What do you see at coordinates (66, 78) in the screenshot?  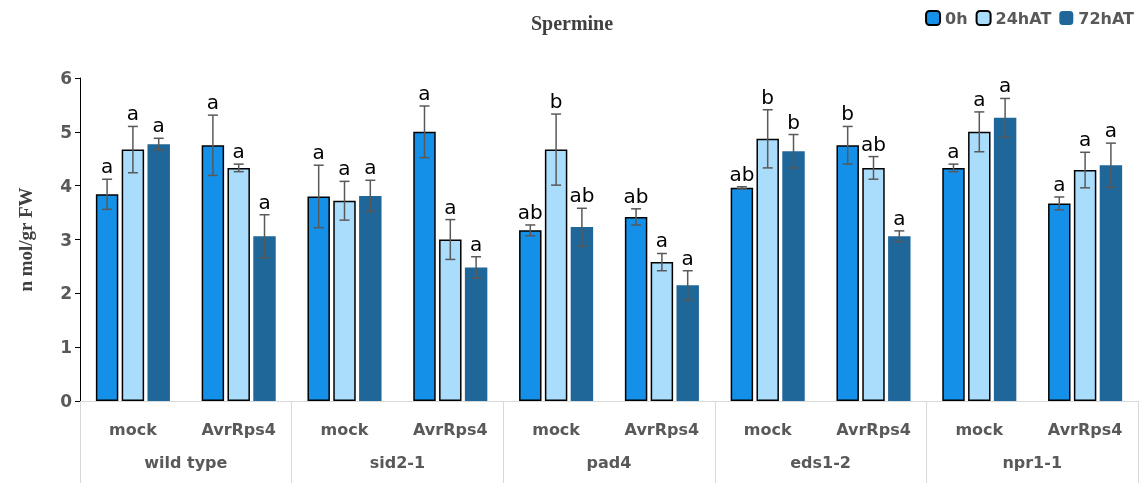 I see `y-tick-label: 6` at bounding box center [66, 78].